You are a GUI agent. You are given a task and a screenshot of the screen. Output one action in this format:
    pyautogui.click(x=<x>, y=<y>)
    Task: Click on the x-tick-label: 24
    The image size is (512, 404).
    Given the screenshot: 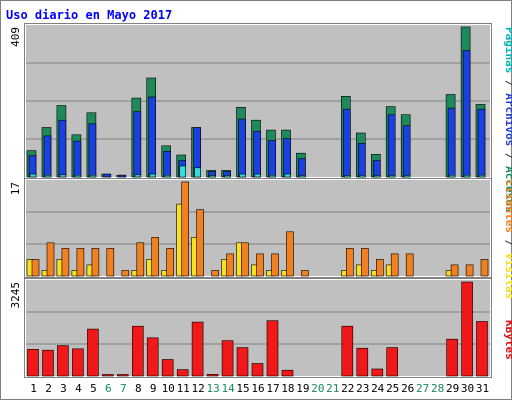 What is the action you would take?
    pyautogui.click(x=378, y=388)
    